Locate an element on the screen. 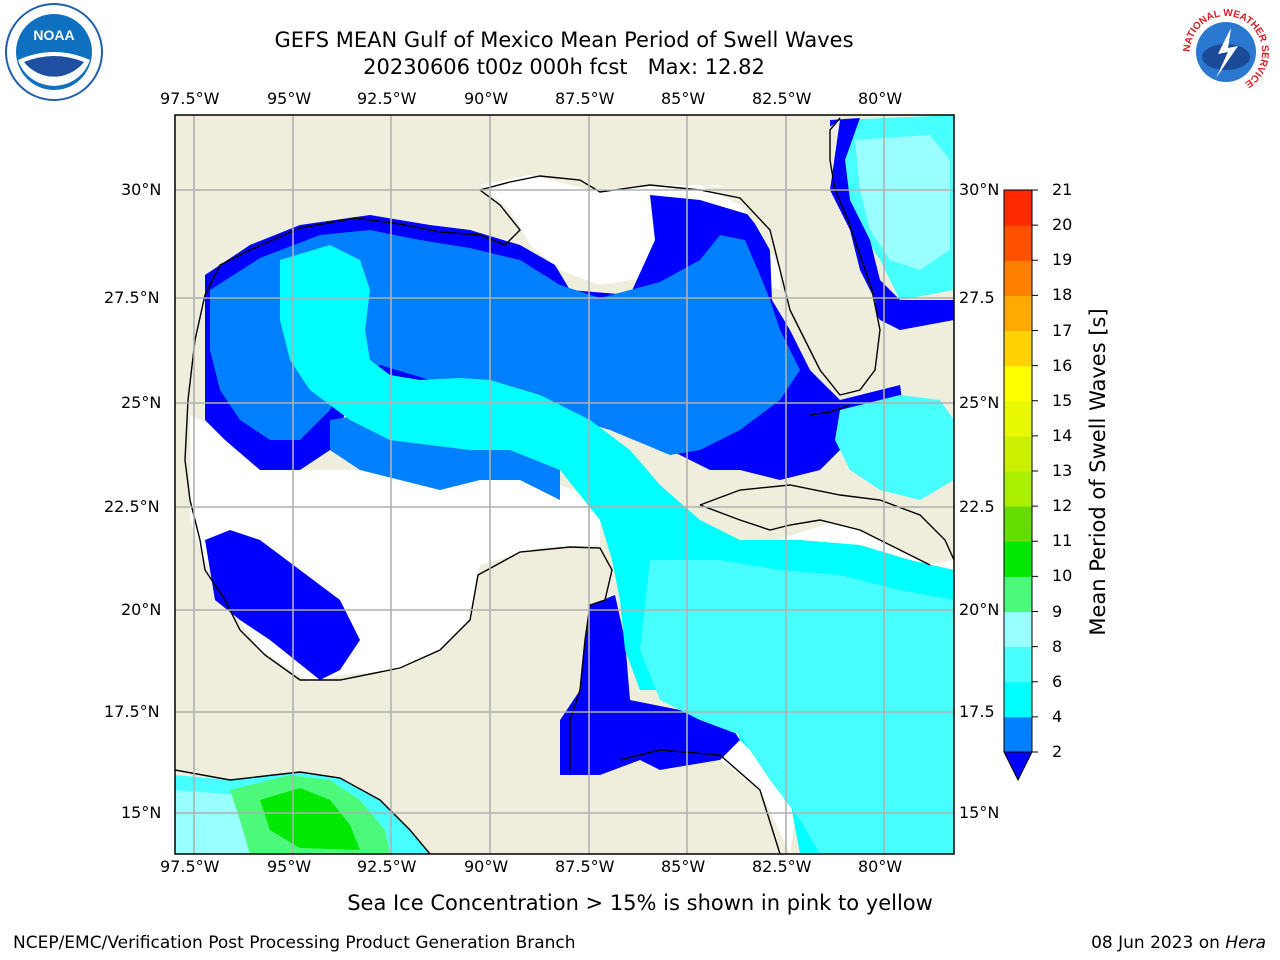 The height and width of the screenshot is (960, 1280). lat-tick-right: 22.5 is located at coordinates (977, 506).